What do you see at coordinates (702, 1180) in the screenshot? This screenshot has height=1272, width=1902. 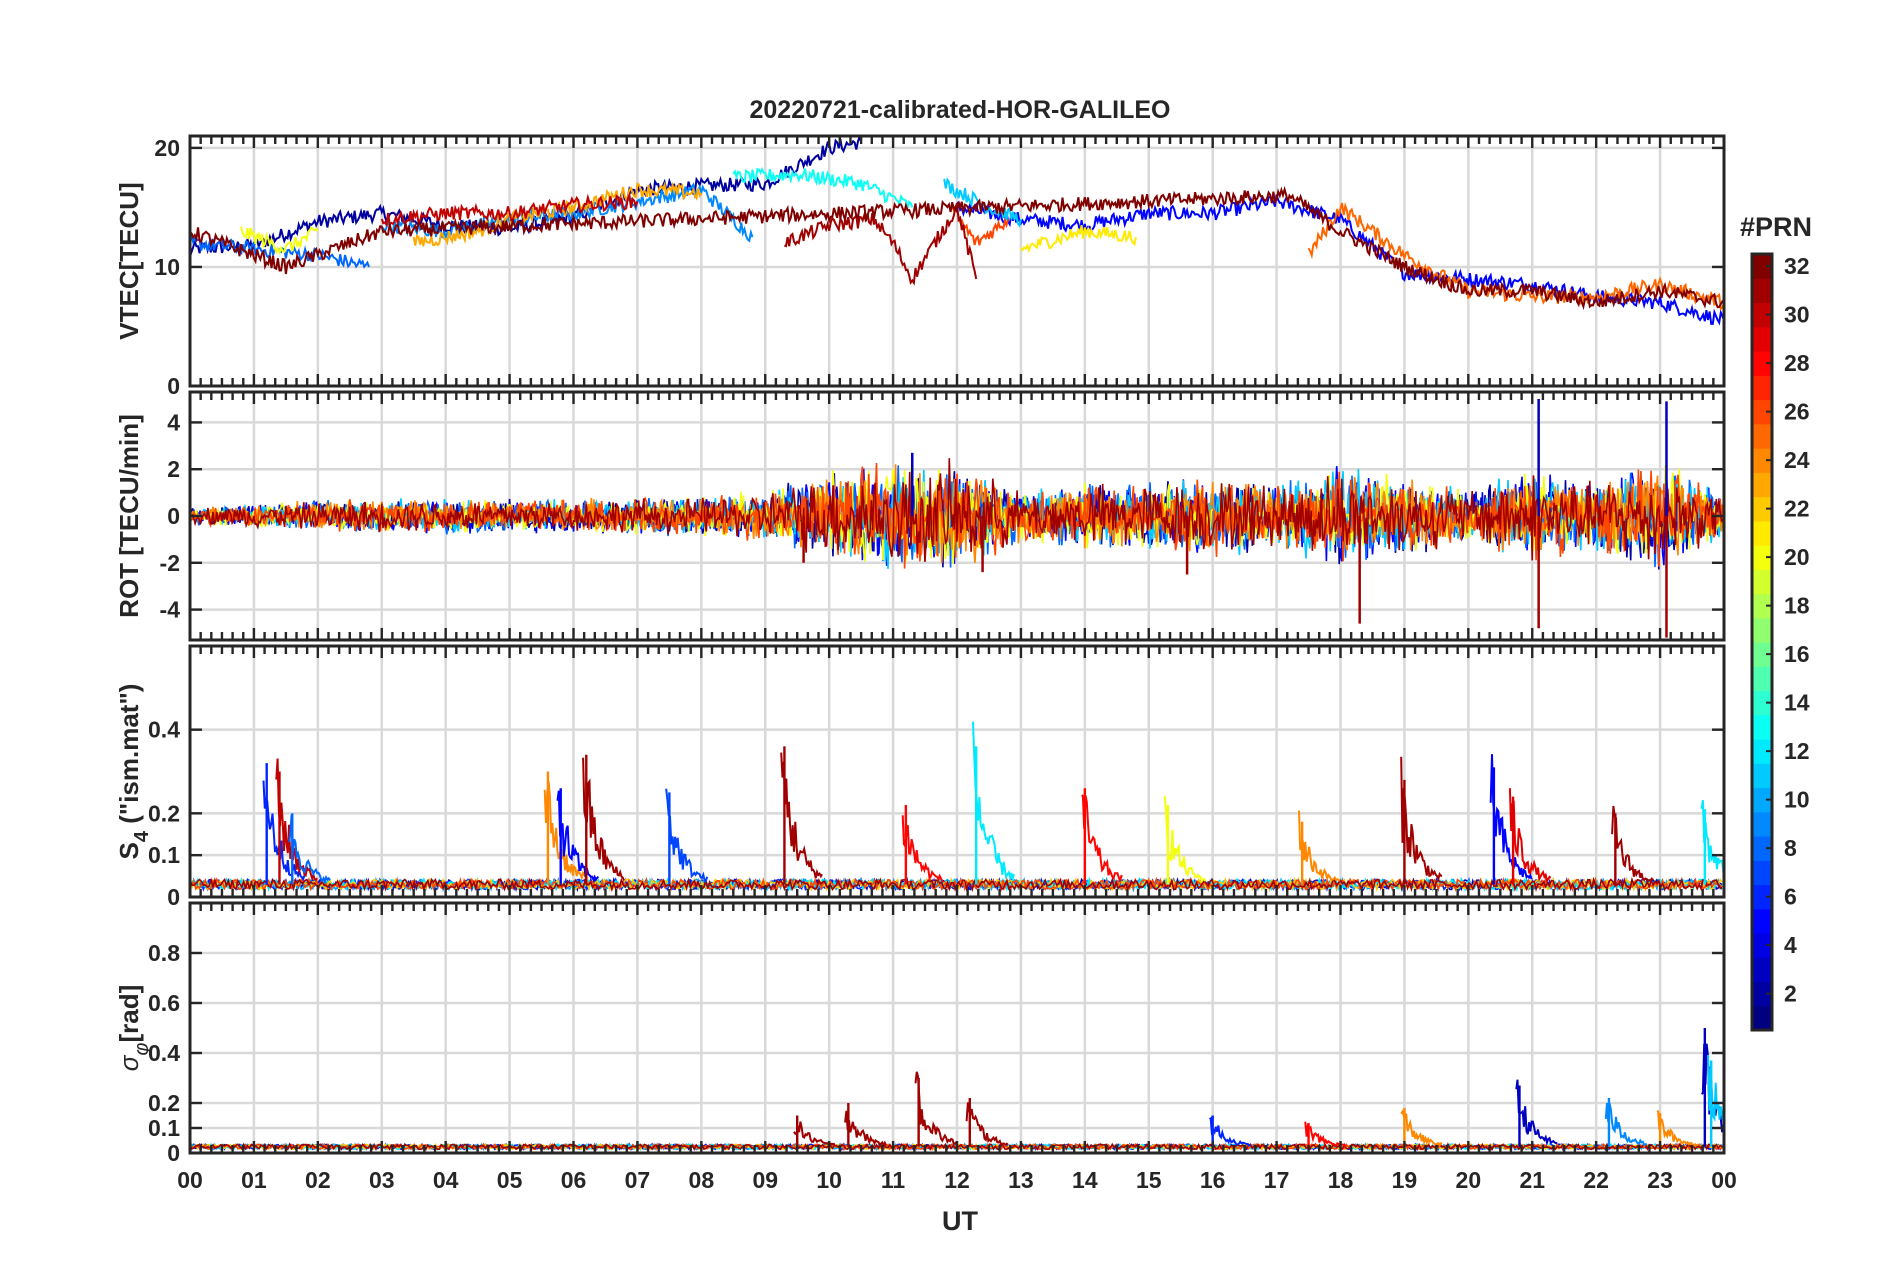 I see `x-tick-label: 08` at bounding box center [702, 1180].